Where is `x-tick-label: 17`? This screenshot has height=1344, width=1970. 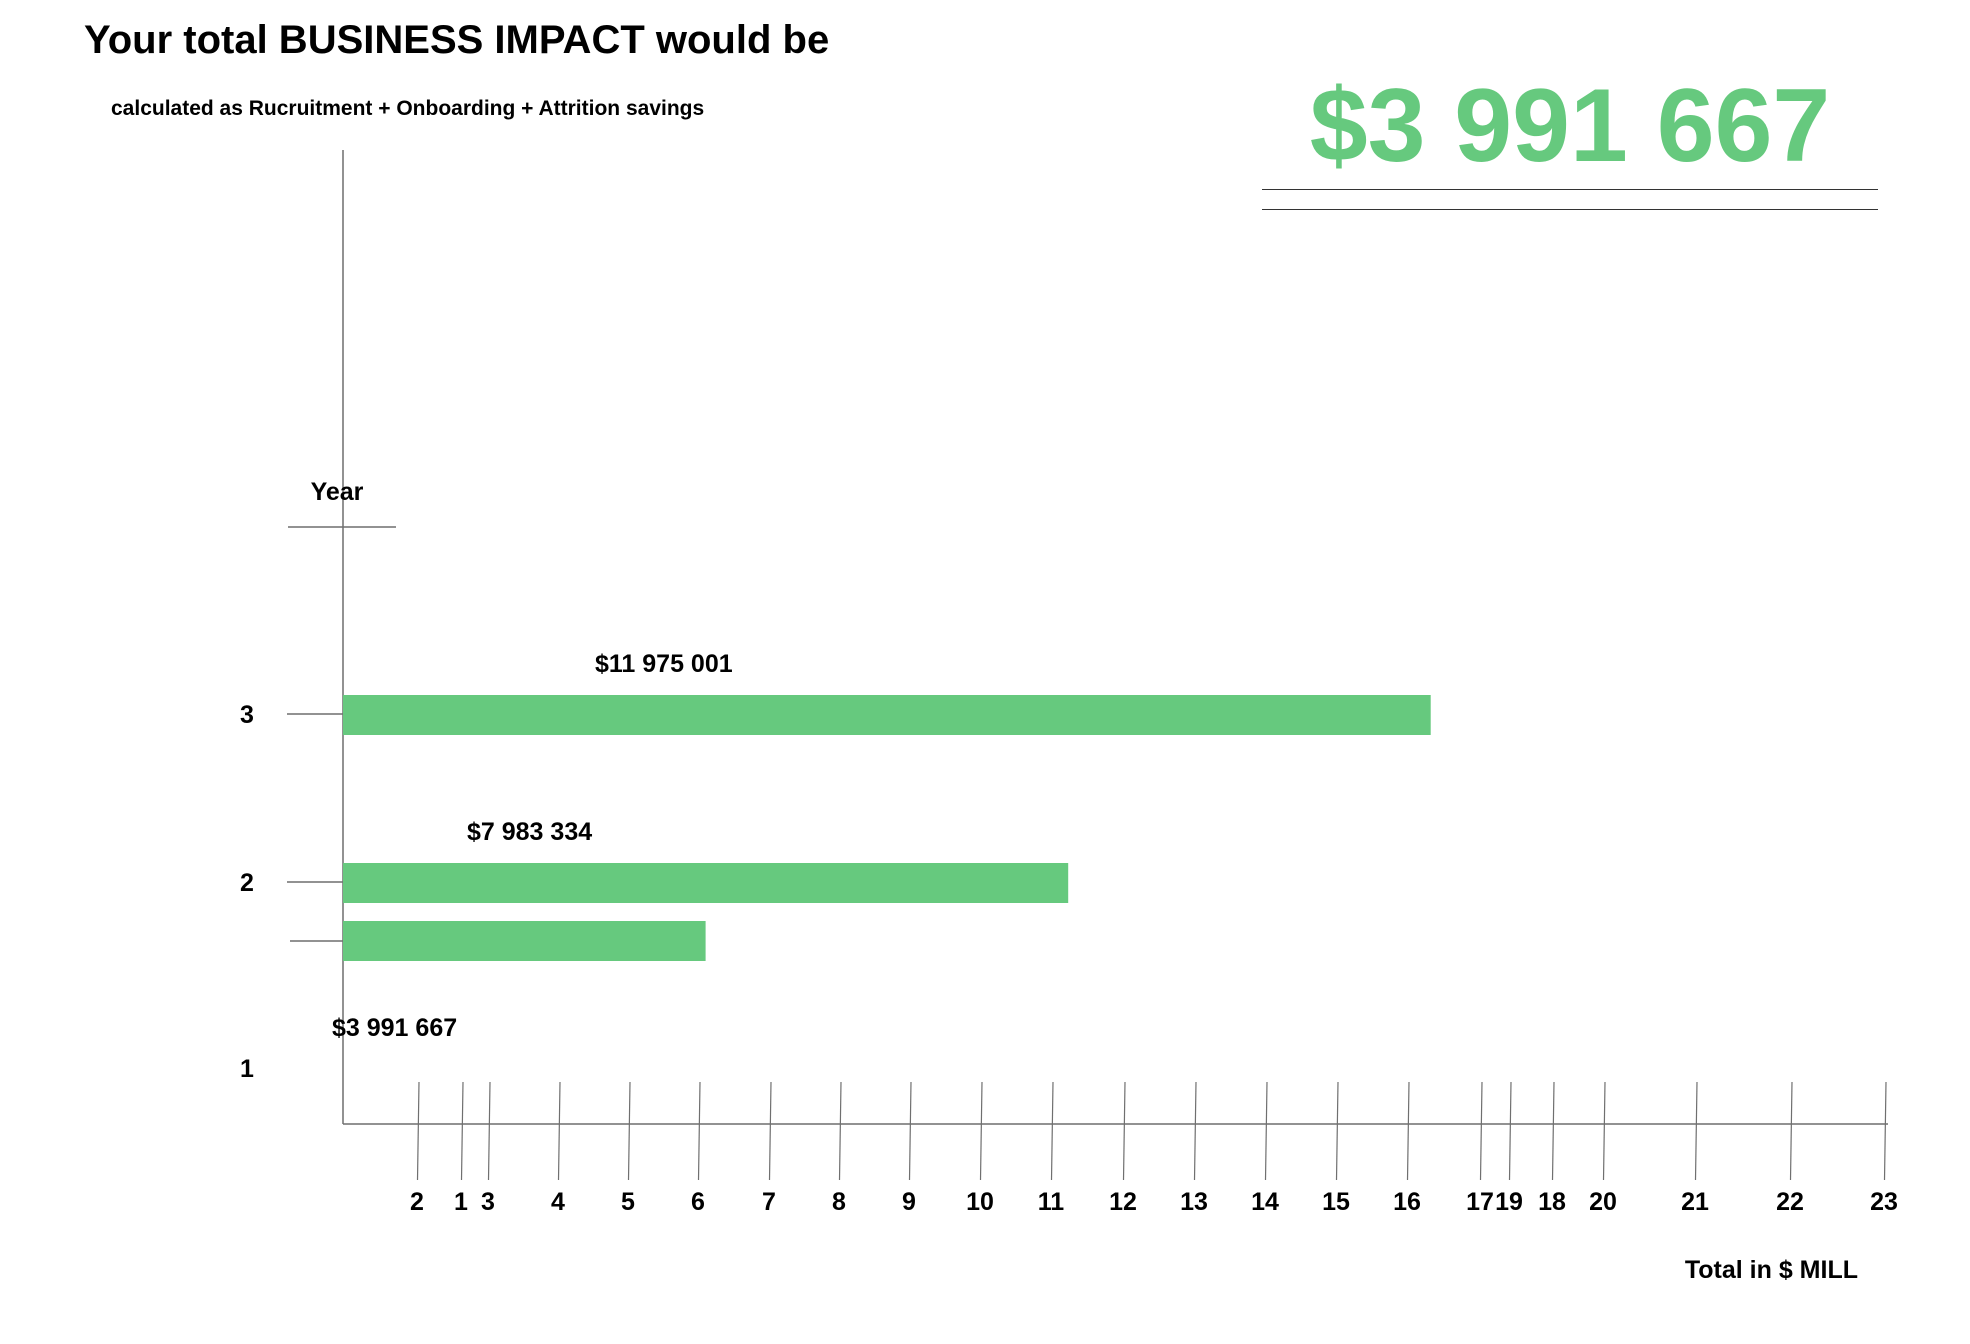
x-tick-label: 17 is located at coordinates (1480, 1202).